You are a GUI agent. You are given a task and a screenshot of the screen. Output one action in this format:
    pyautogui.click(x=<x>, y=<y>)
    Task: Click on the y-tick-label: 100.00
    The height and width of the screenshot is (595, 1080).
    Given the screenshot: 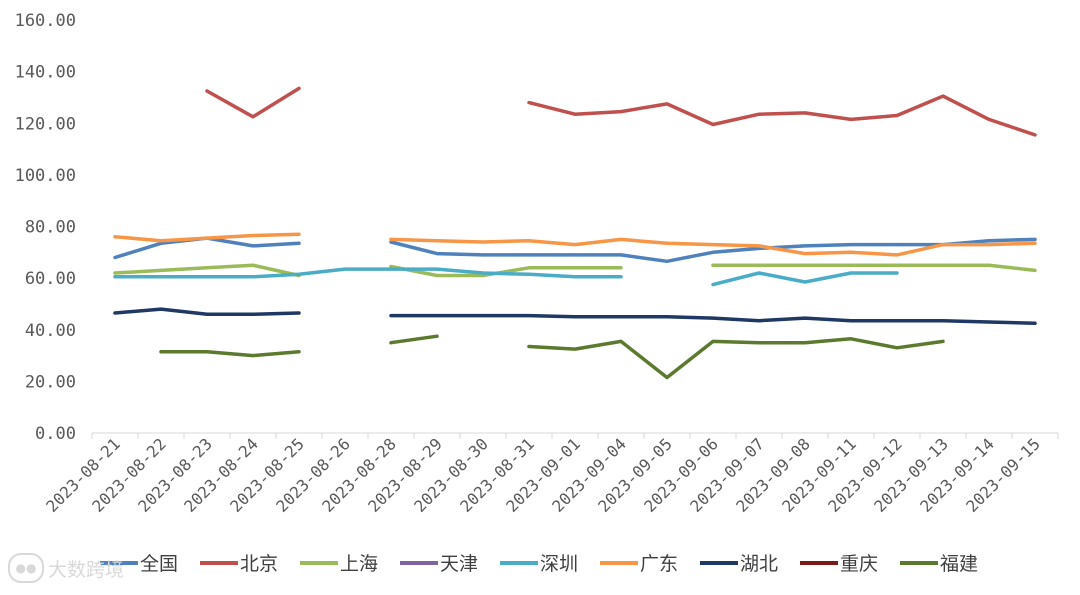 What is the action you would take?
    pyautogui.click(x=45, y=176)
    